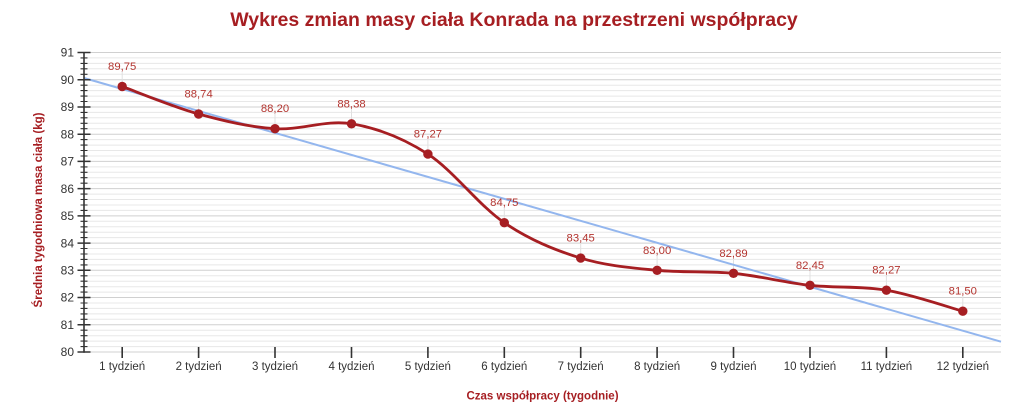  Describe the element at coordinates (351, 104) in the screenshot. I see `svg-text: 88,38` at that location.